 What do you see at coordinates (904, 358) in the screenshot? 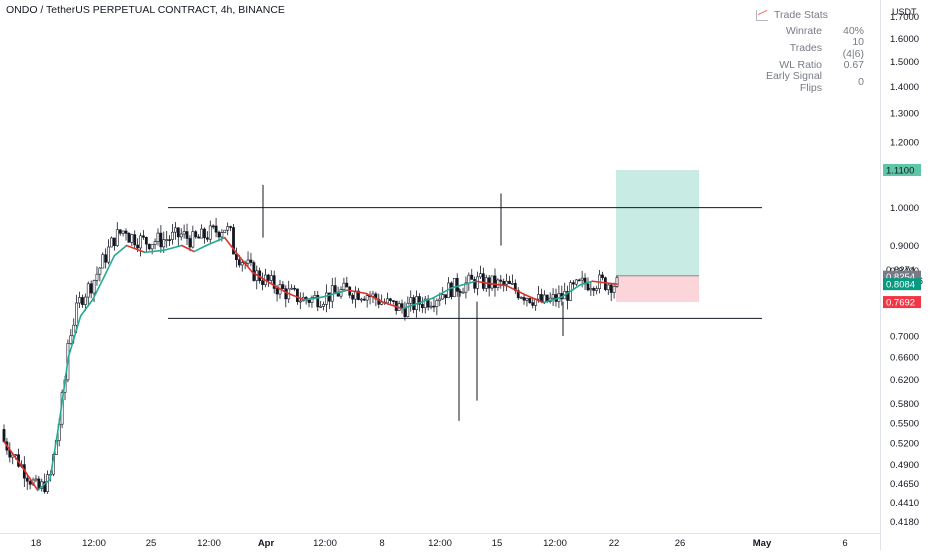
I see `price-tick-label: 0.6600` at bounding box center [904, 358].